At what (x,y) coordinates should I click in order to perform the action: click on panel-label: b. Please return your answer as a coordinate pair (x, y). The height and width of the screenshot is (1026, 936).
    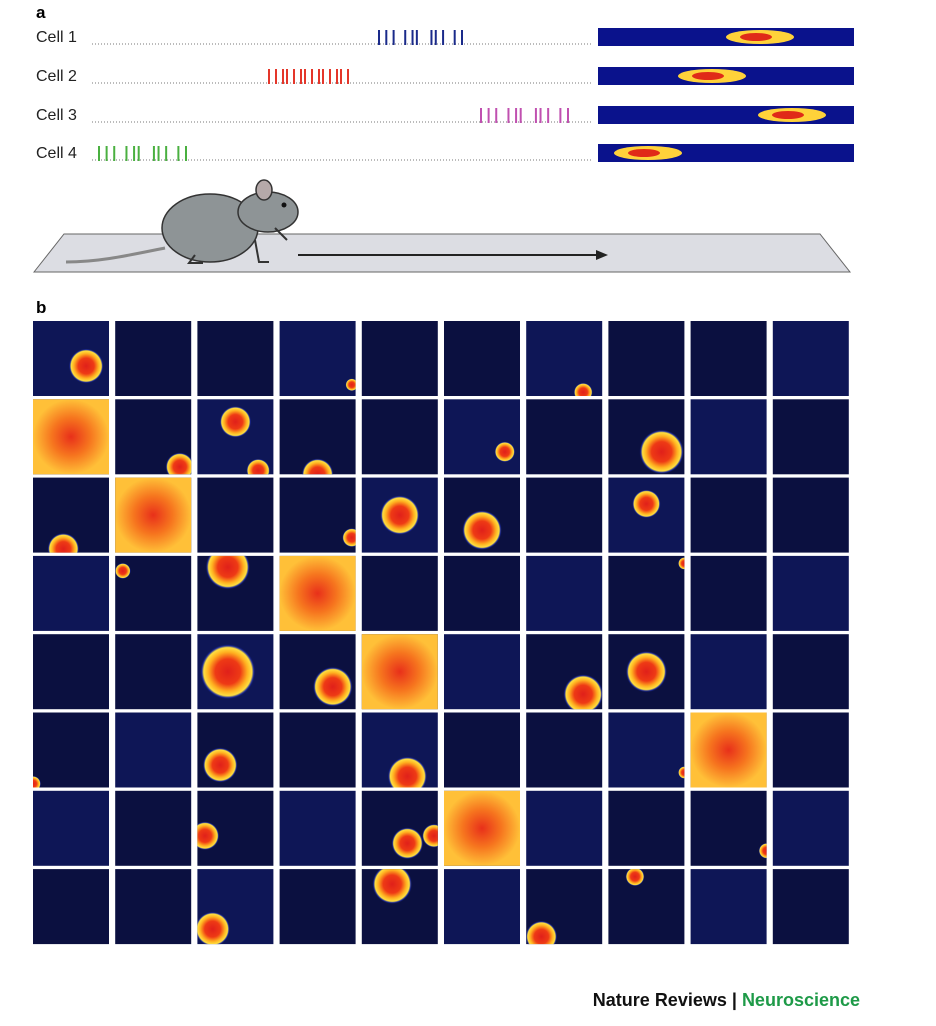
    Looking at the image, I should click on (41, 307).